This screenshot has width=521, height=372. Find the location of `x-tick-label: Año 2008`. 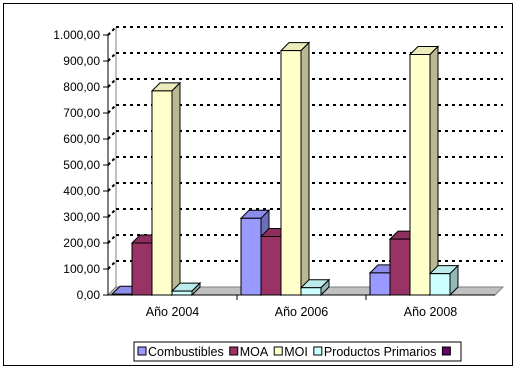

x-tick-label: Año 2008 is located at coordinates (431, 312).